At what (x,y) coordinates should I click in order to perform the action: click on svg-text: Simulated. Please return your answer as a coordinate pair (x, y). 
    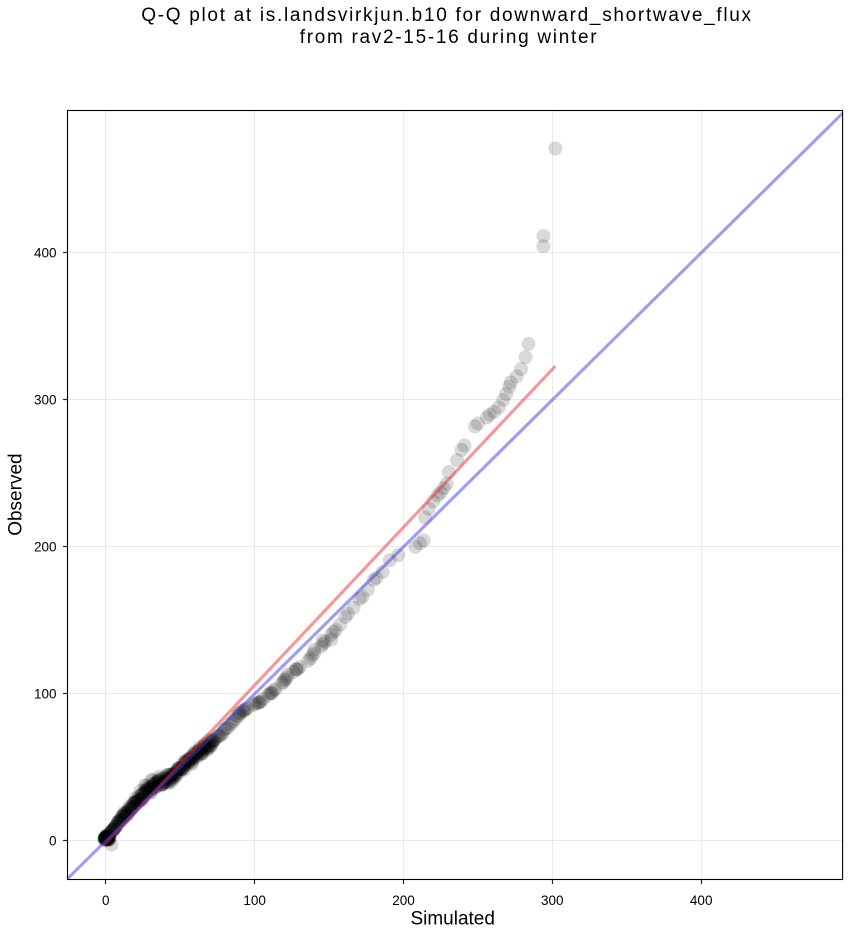
    Looking at the image, I should click on (452, 919).